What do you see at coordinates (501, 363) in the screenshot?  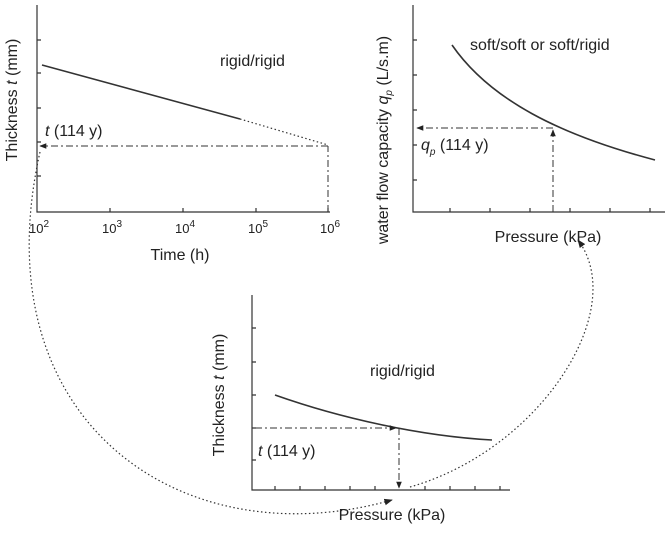 I see `connector-arrow` at bounding box center [501, 363].